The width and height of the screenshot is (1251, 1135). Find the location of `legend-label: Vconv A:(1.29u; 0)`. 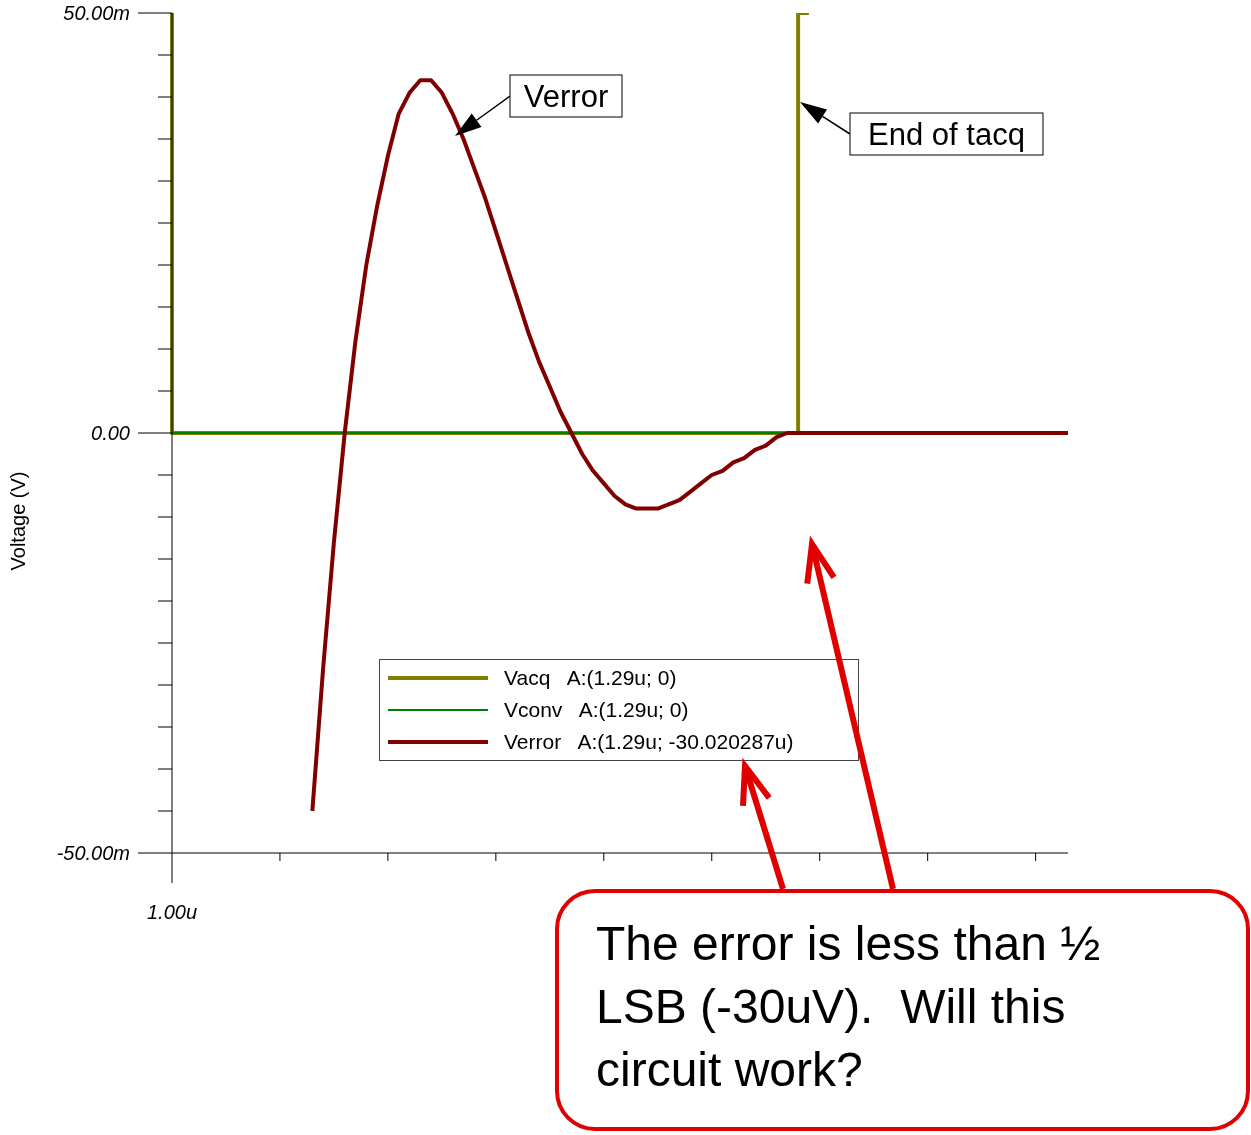

legend-label: Vconv A:(1.29u; 0) is located at coordinates (596, 710).